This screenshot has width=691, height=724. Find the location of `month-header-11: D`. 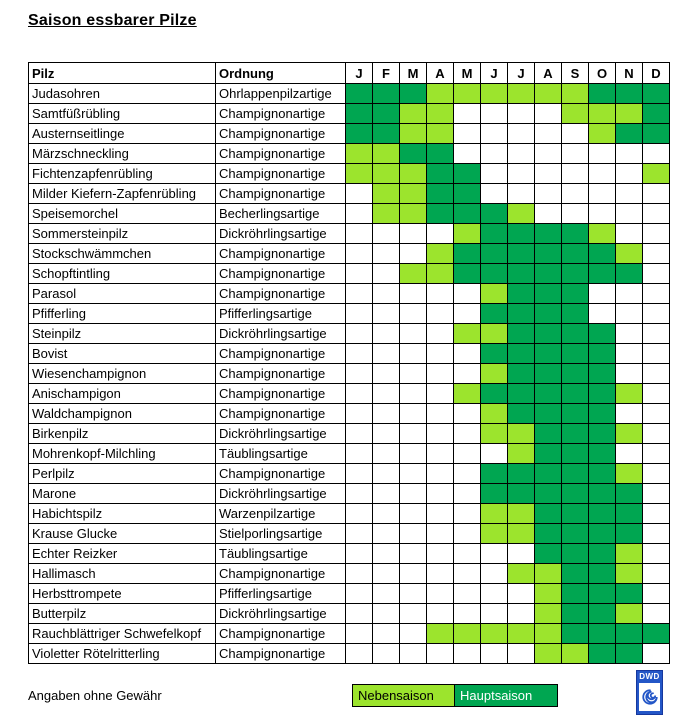

month-header-11: D is located at coordinates (656, 73).